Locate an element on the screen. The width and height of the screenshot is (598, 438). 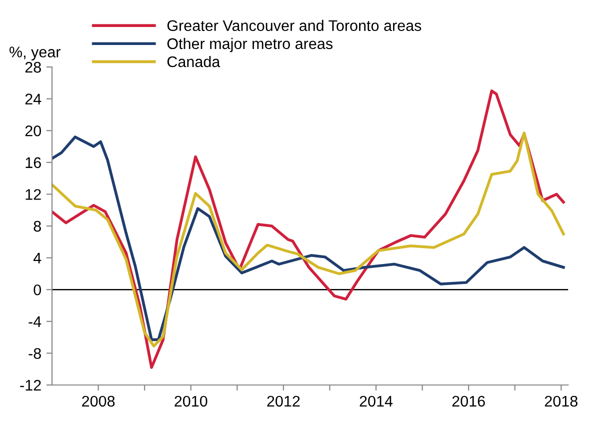
y-tick-label: 8 is located at coordinates (37, 226).